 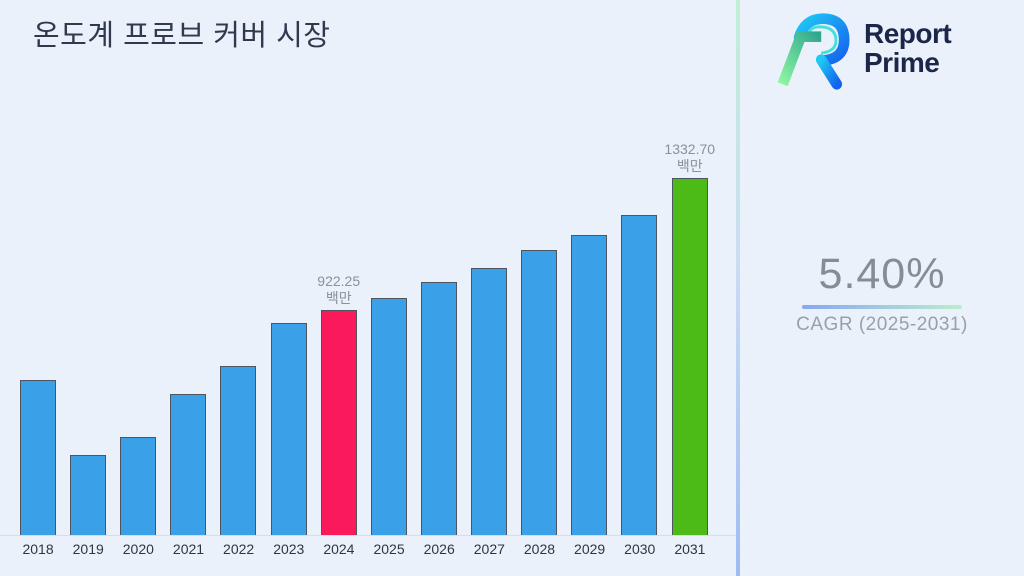 What do you see at coordinates (882, 324) in the screenshot?
I see `cagr-caption: CAGR (2025-2031)` at bounding box center [882, 324].